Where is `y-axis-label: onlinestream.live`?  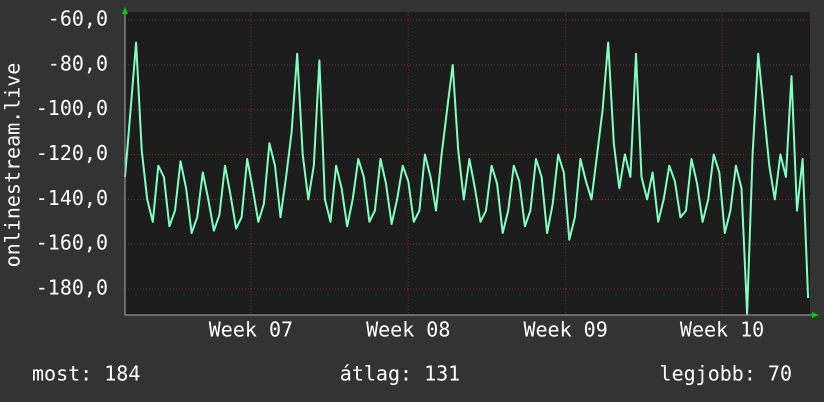
y-axis-label: onlinestream.live is located at coordinates (13, 165).